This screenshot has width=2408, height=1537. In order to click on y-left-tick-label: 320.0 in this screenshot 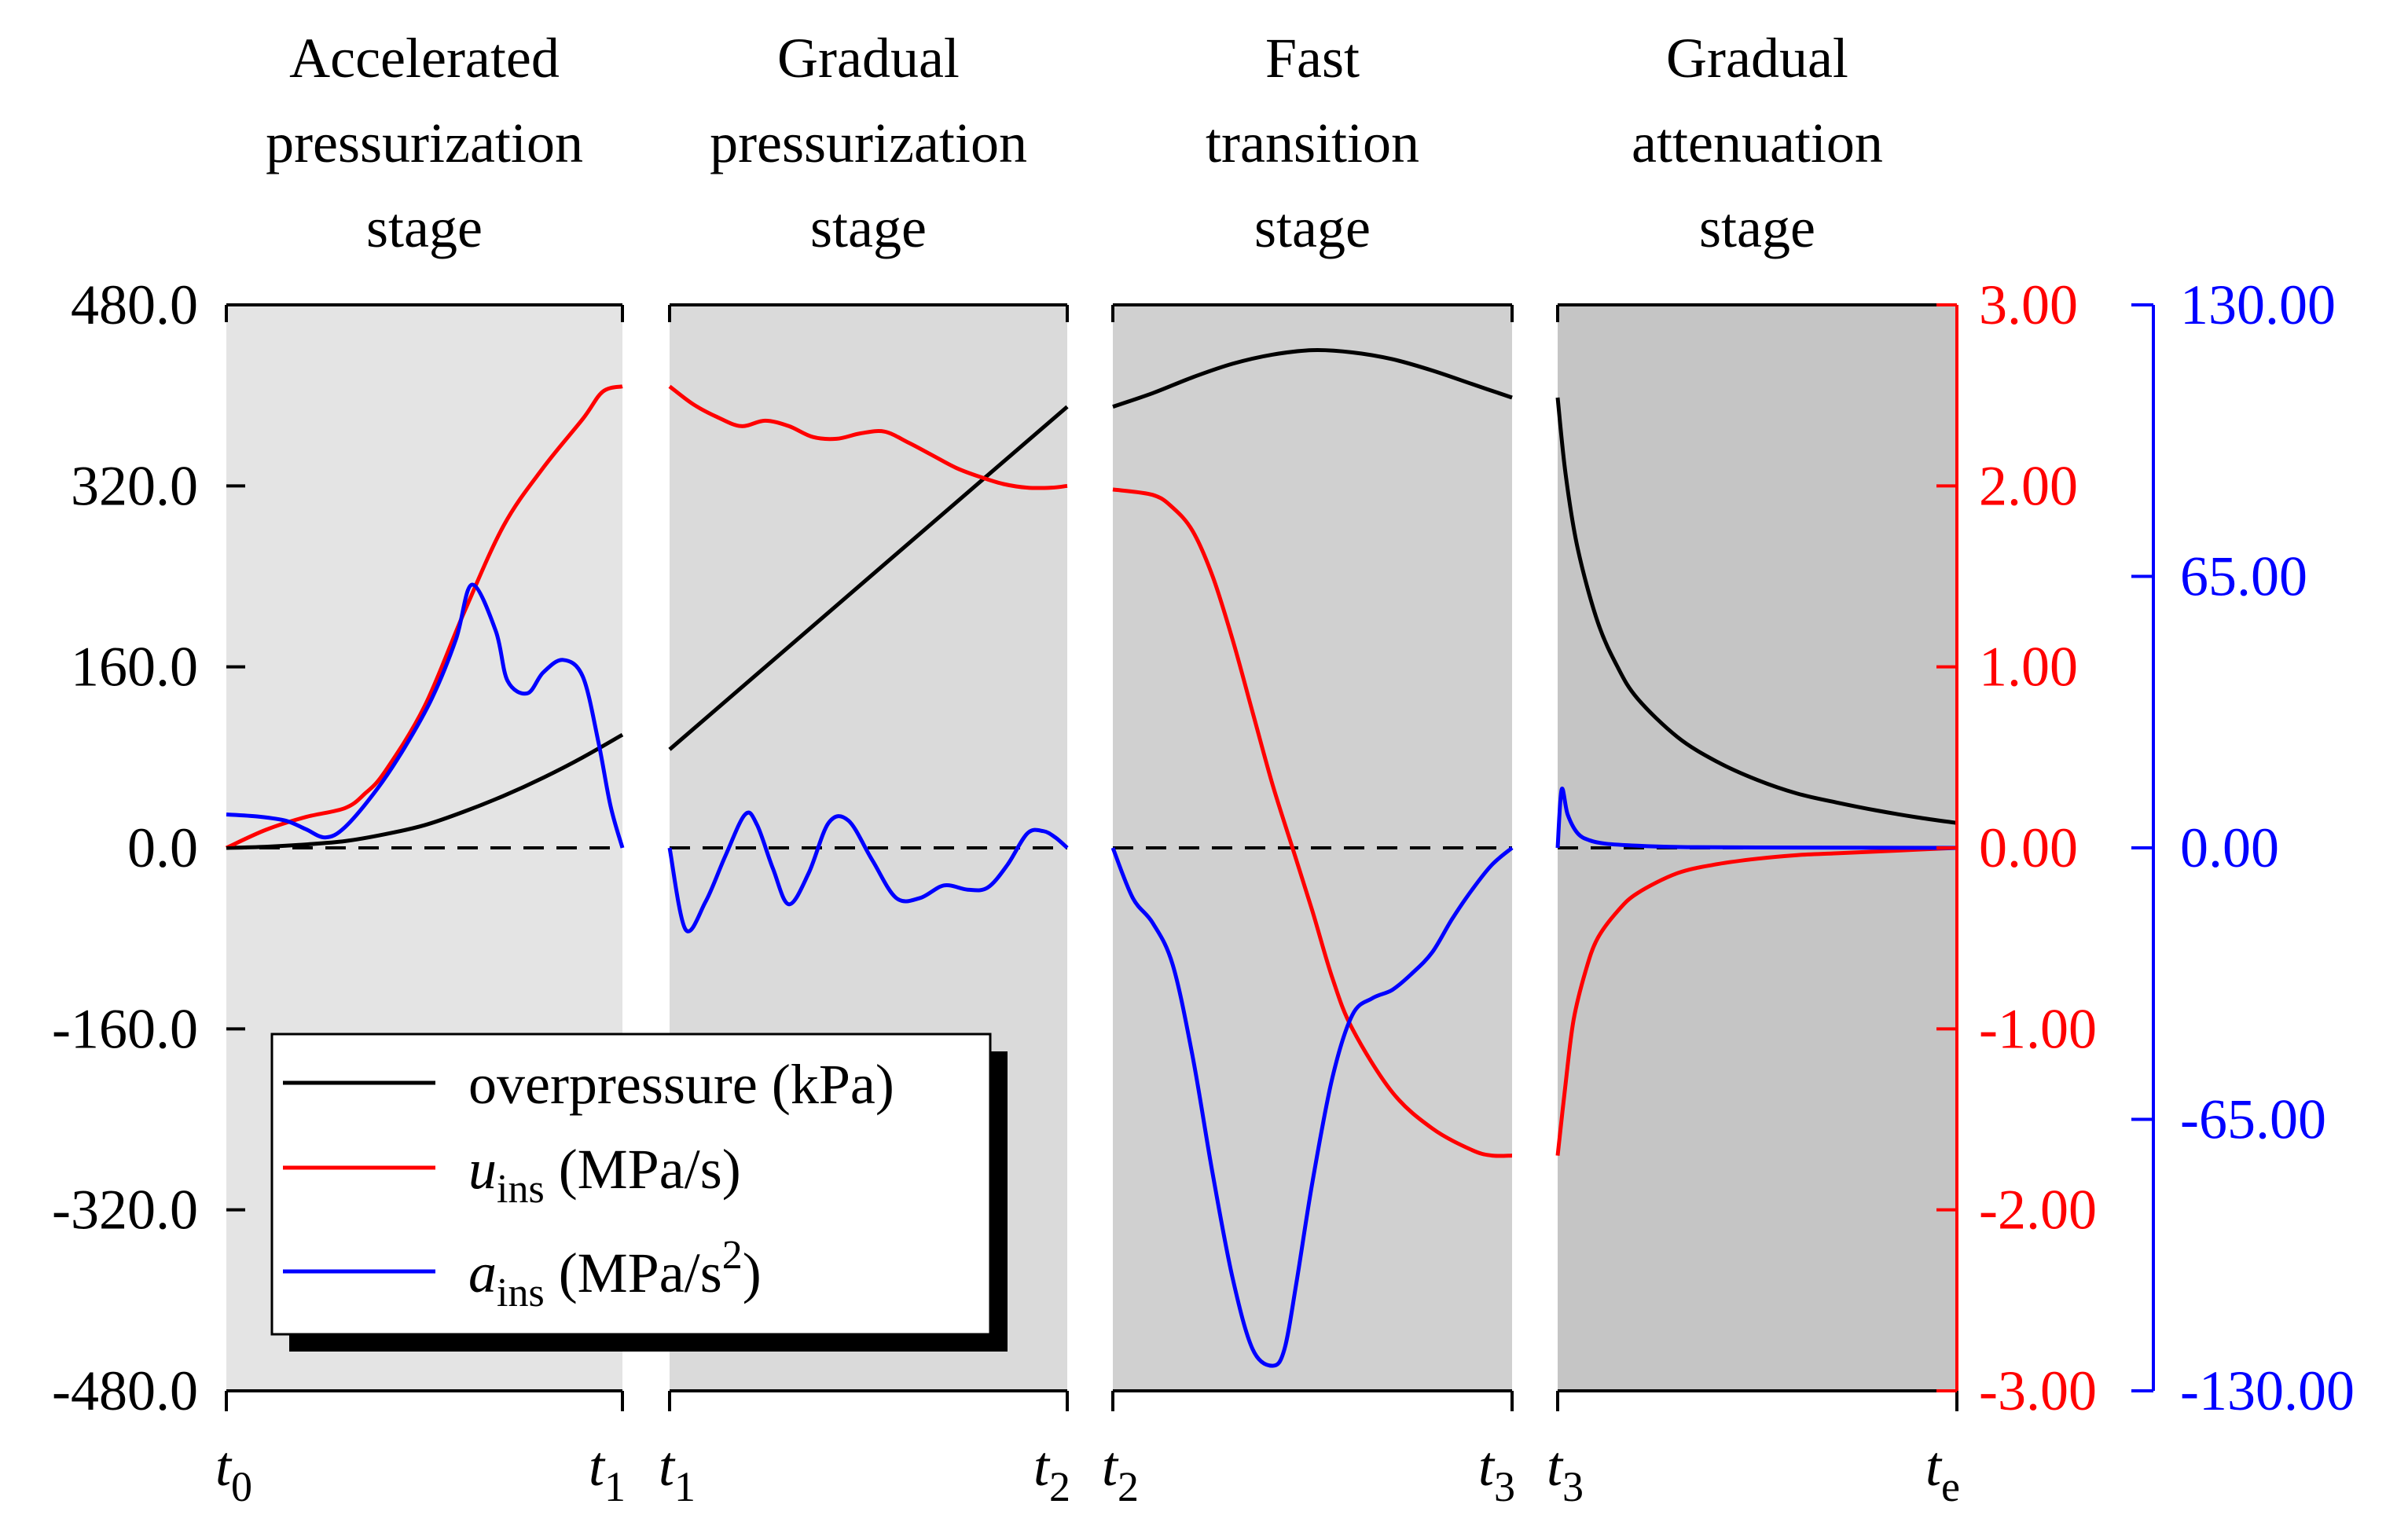, I will do `click(134, 485)`.